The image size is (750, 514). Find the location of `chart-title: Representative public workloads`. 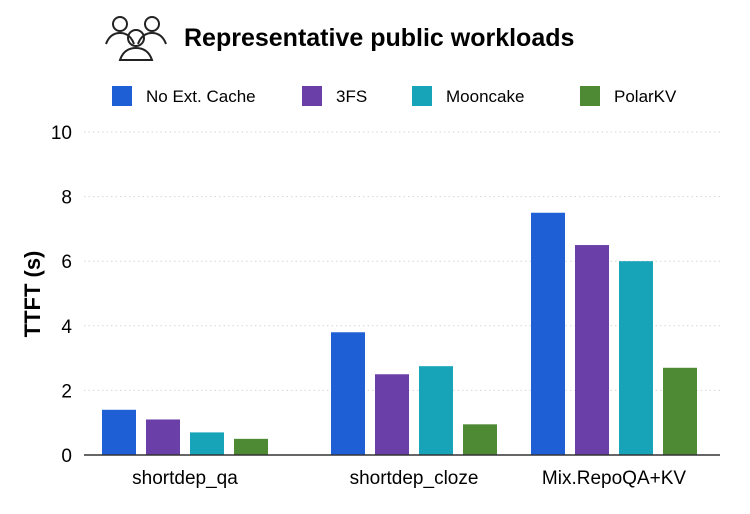

chart-title: Representative public workloads is located at coordinates (379, 38).